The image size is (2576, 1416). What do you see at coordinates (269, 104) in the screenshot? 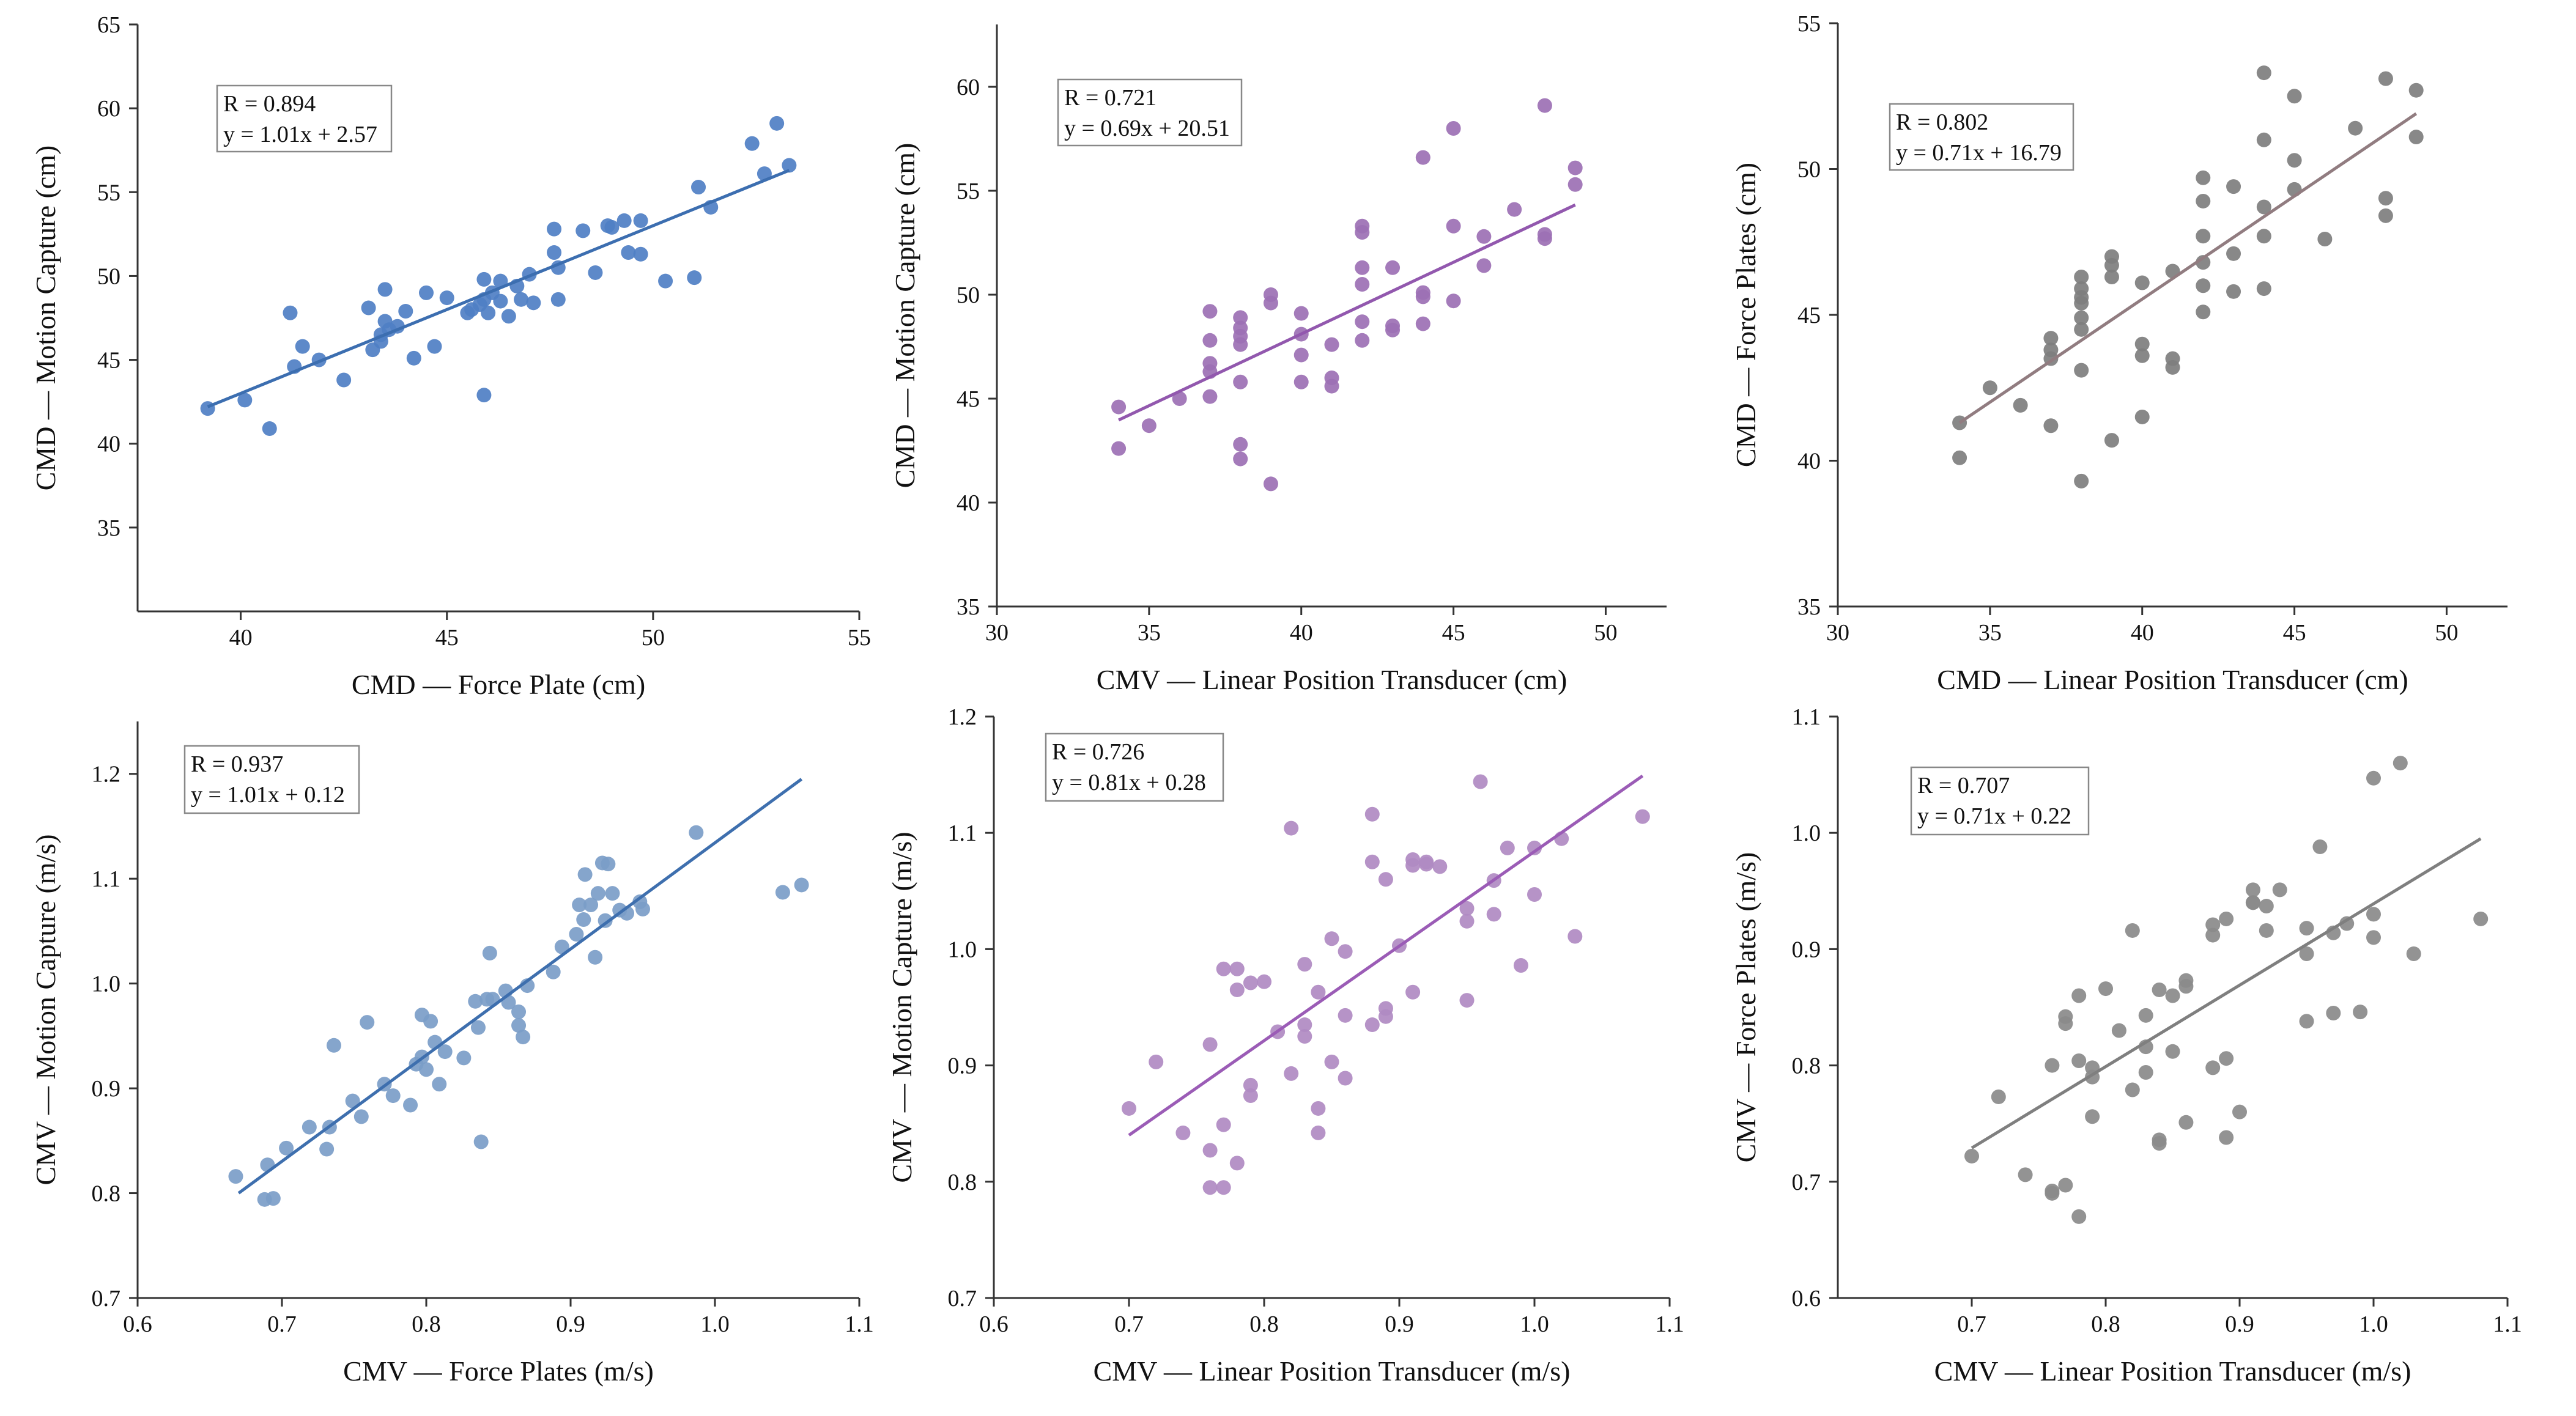
I see `correlation-label: R = 0.894` at bounding box center [269, 104].